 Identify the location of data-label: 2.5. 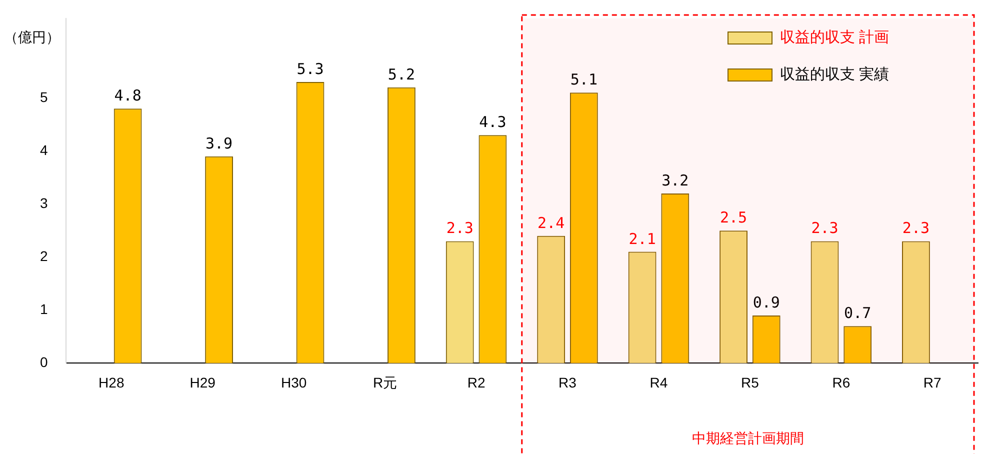
(734, 217).